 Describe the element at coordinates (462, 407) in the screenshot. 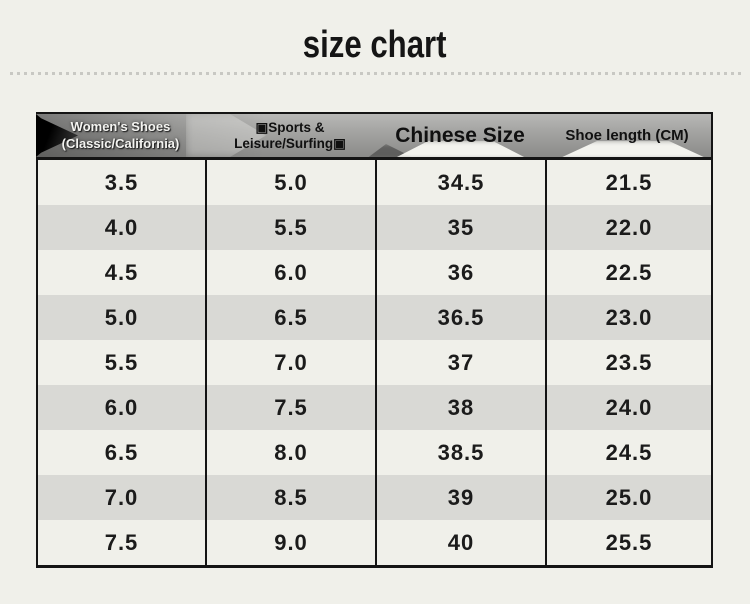

I see `table-cell: 38` at that location.